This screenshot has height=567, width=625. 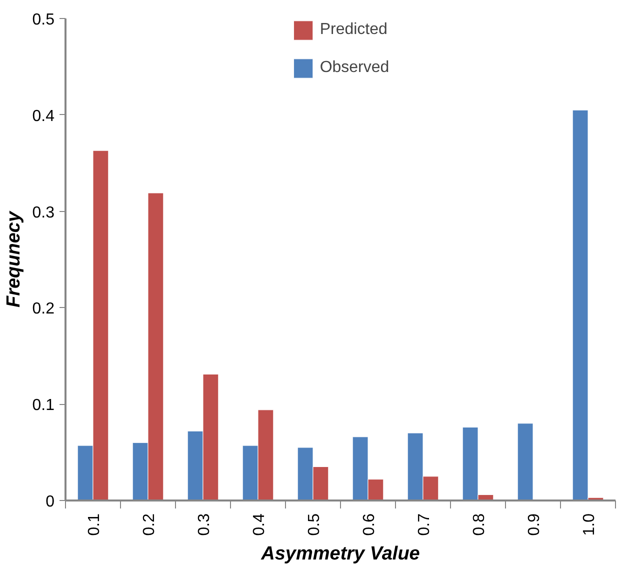 What do you see at coordinates (50, 502) in the screenshot?
I see `y-tick-label: 0` at bounding box center [50, 502].